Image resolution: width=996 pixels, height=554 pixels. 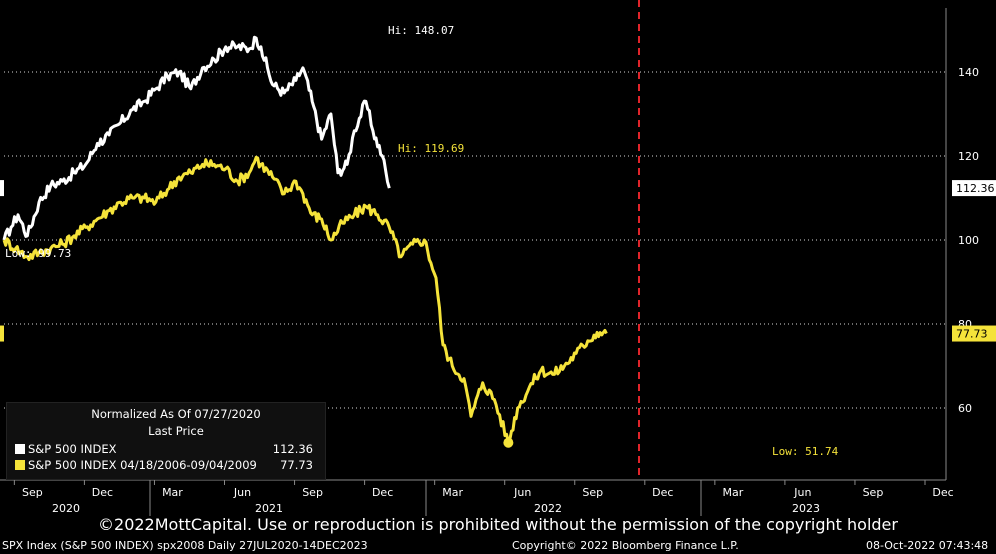 What do you see at coordinates (2, 188) in the screenshot?
I see `left-tag-current` at bounding box center [2, 188].